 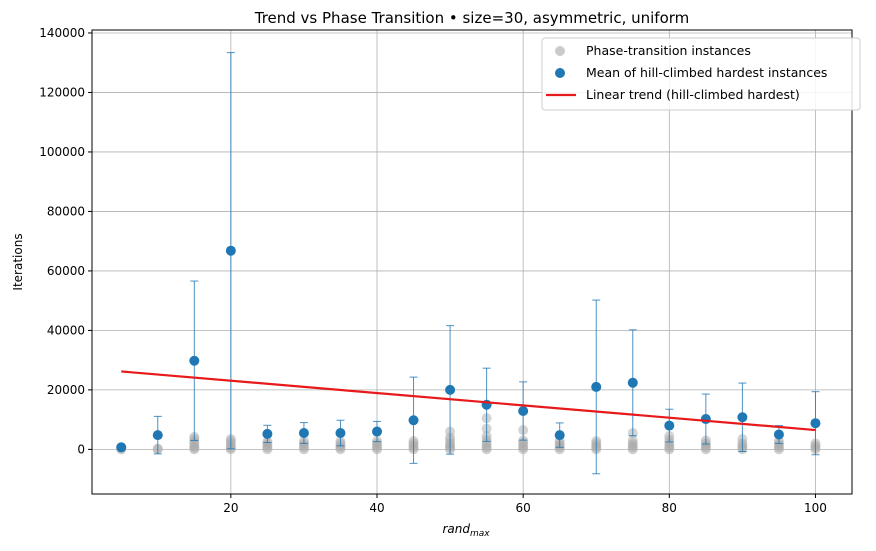 I want to click on y-tick-label: 60000, so click(x=66, y=271).